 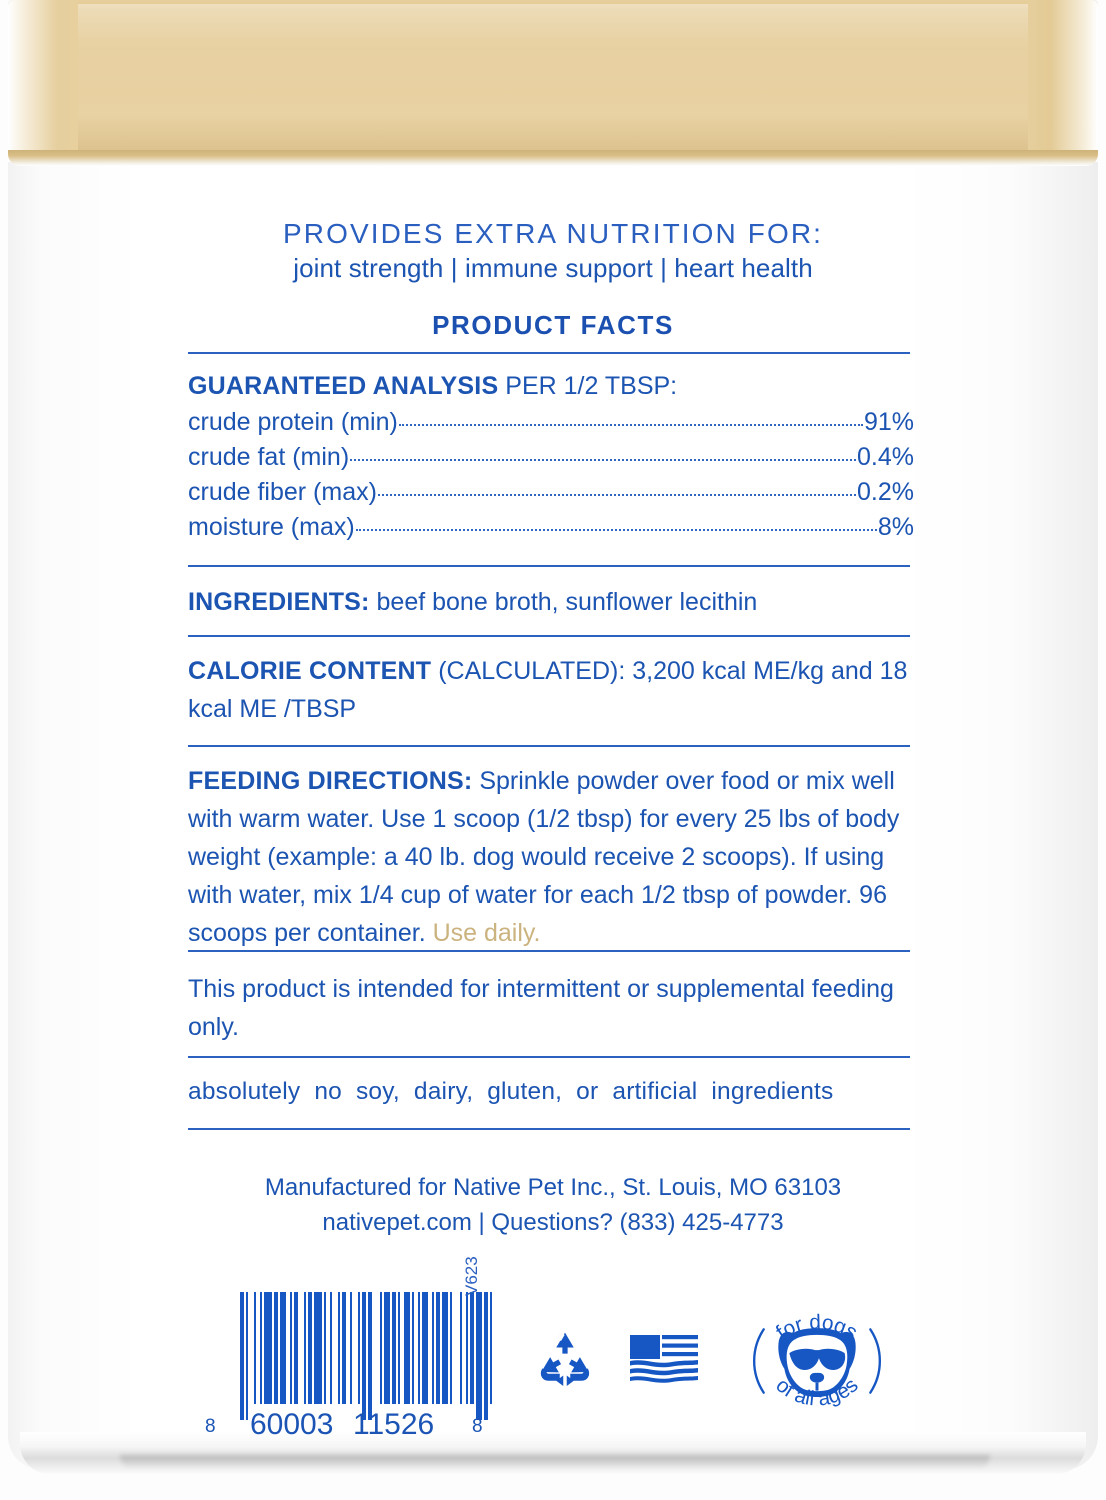 I want to click on lid-sheen, so click(x=550, y=79).